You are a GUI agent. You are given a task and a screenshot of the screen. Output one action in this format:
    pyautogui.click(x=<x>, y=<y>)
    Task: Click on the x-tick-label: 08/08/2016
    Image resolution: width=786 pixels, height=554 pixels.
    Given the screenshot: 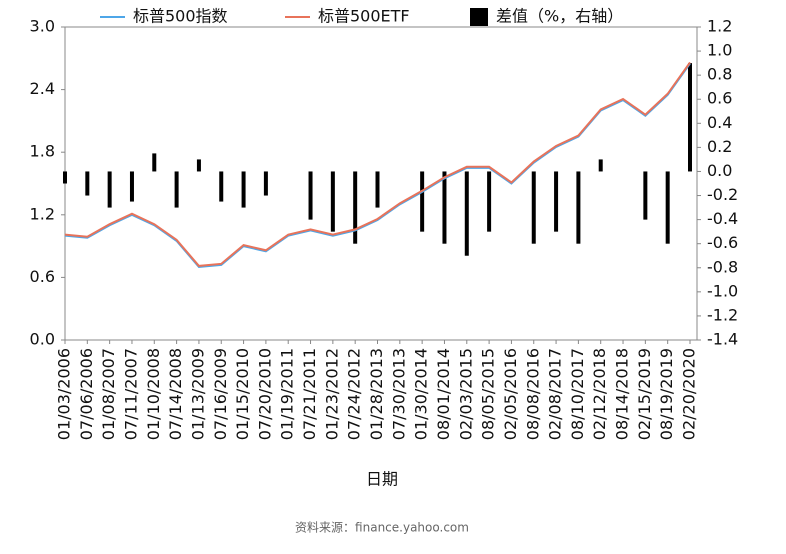 What is the action you would take?
    pyautogui.click(x=532, y=394)
    